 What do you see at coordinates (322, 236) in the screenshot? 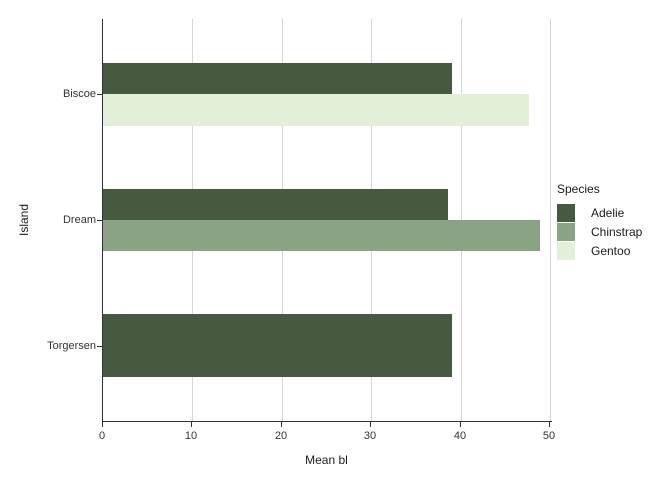
I see `bar-dream-chinstrap` at bounding box center [322, 236].